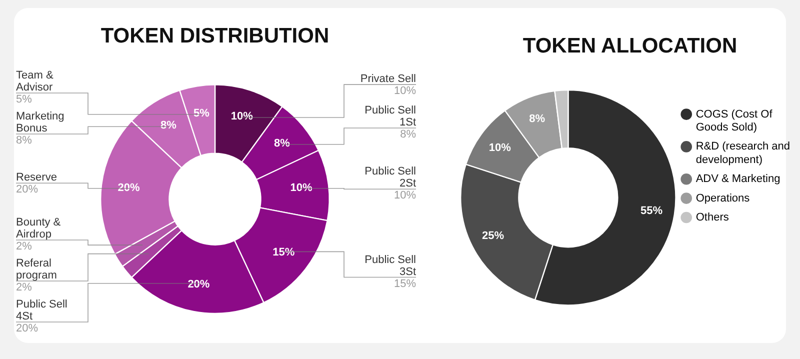 The width and height of the screenshot is (800, 359). What do you see at coordinates (201, 113) in the screenshot?
I see `data-label: 5%` at bounding box center [201, 113].